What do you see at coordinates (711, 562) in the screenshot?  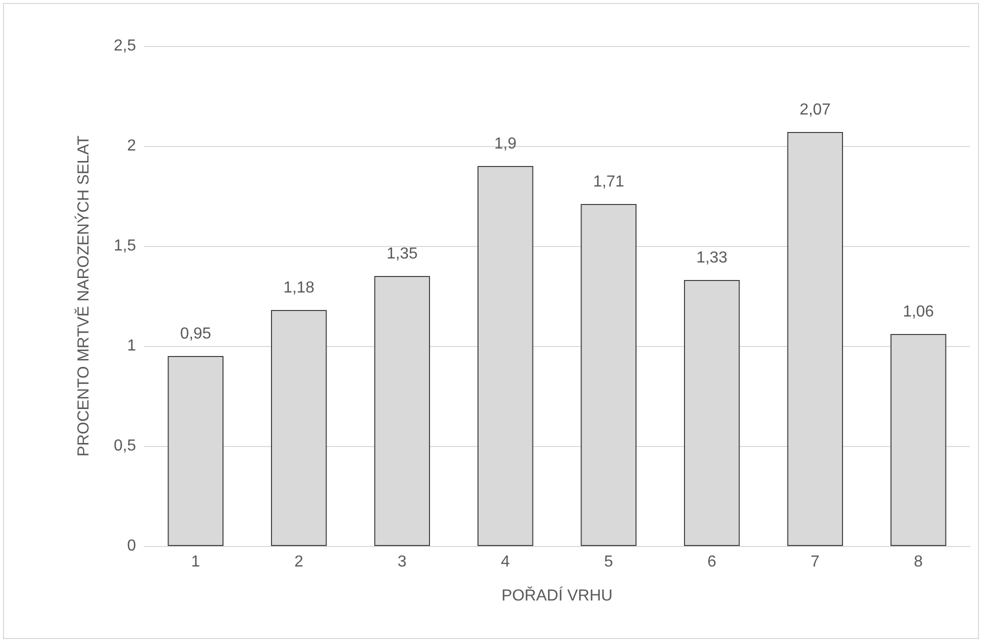 I see `x-tick-label: 6` at bounding box center [711, 562].